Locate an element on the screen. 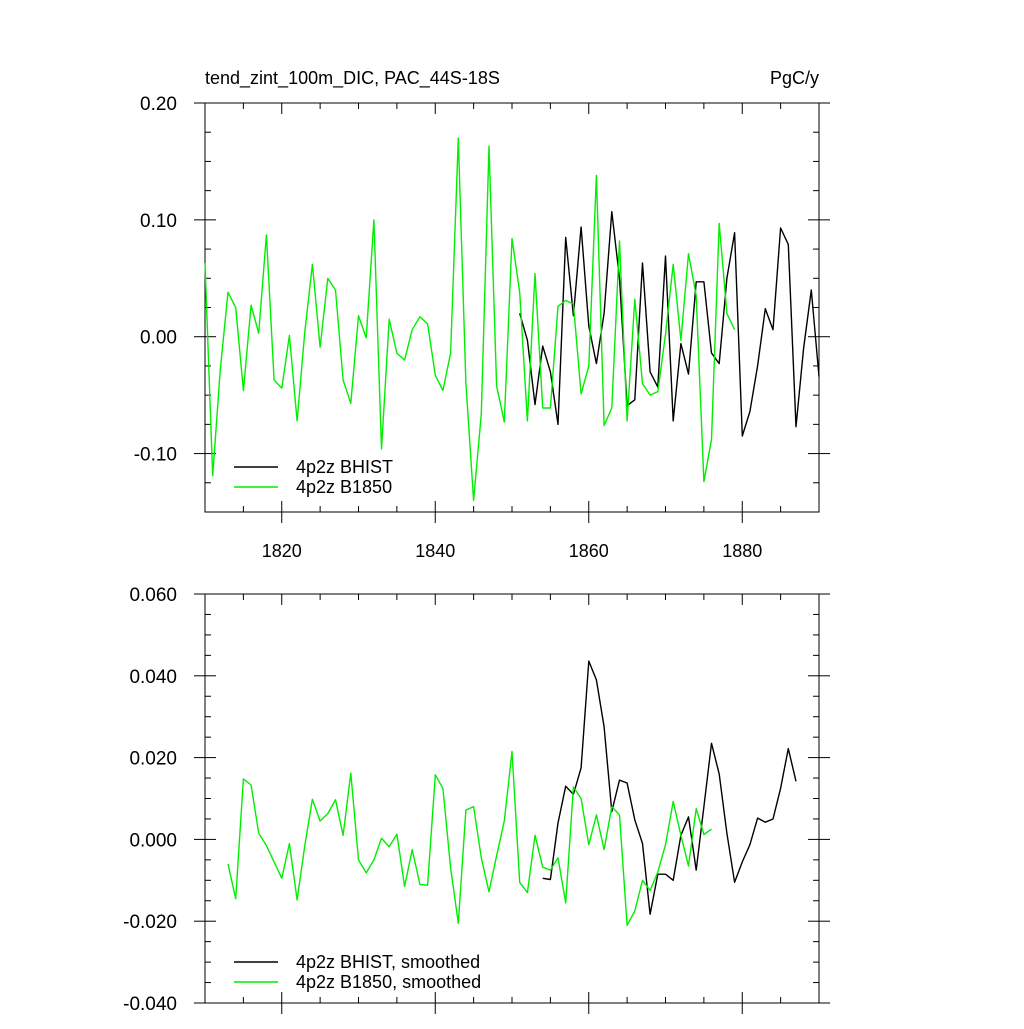 This screenshot has width=1024, height=1029. units-label: PgC/y is located at coordinates (794, 78).